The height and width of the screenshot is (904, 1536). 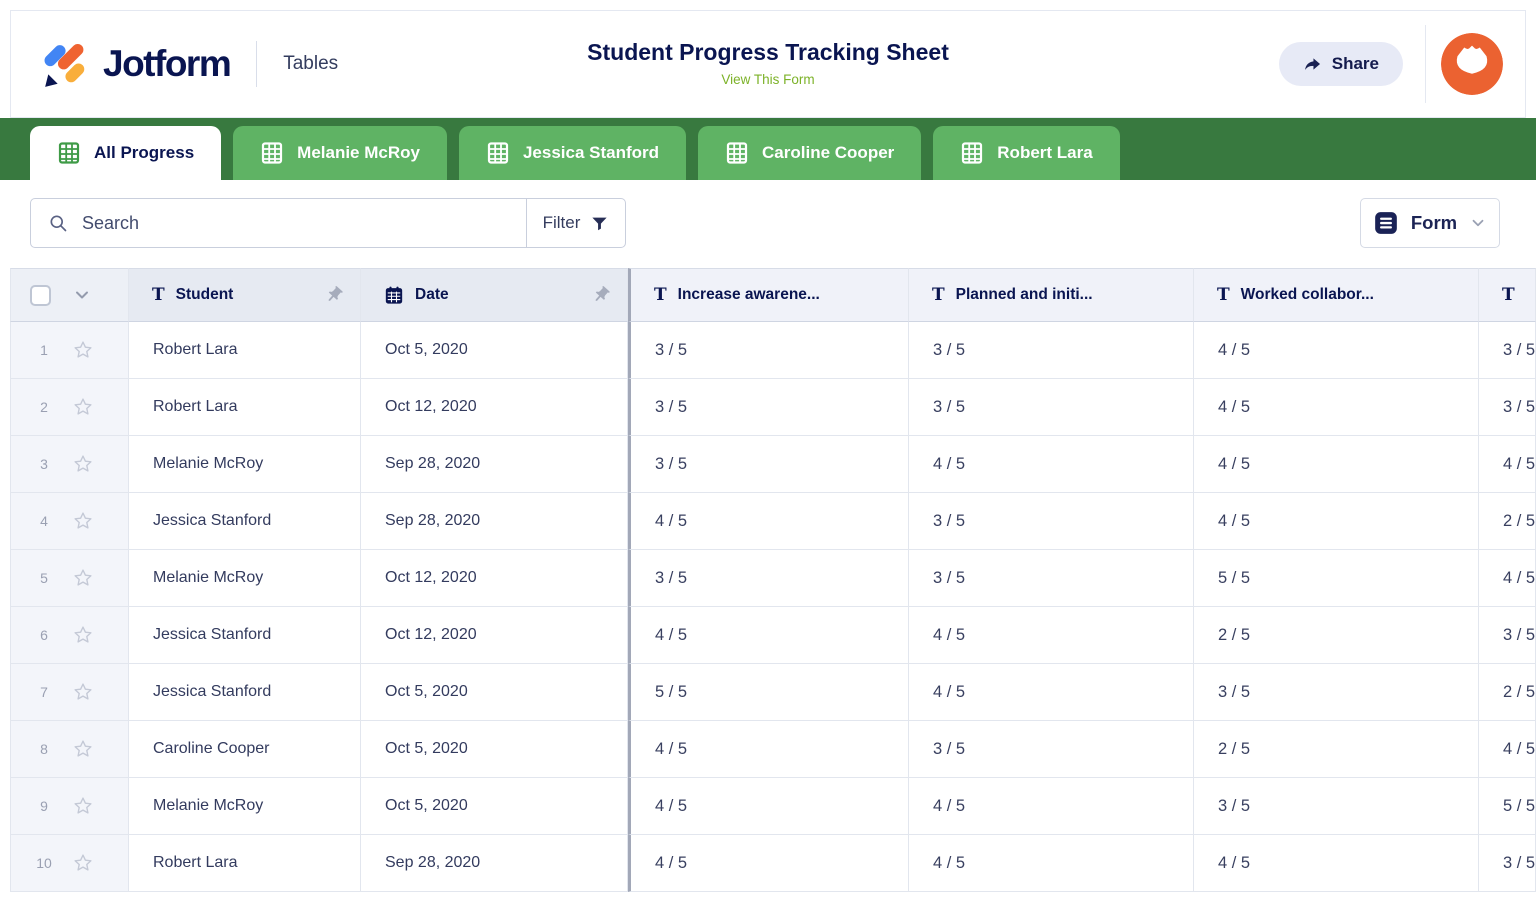 I want to click on share-button: Share, so click(x=1340, y=64).